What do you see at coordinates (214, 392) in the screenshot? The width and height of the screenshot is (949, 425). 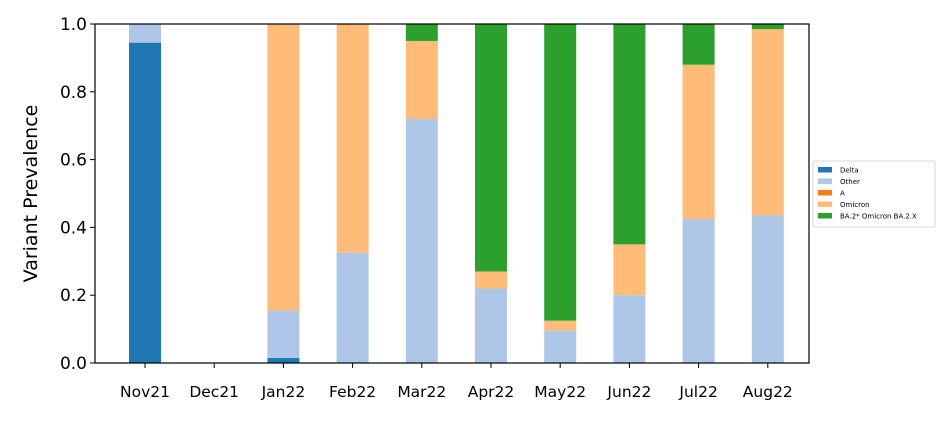 I see `x-tick-label: Dec21` at bounding box center [214, 392].